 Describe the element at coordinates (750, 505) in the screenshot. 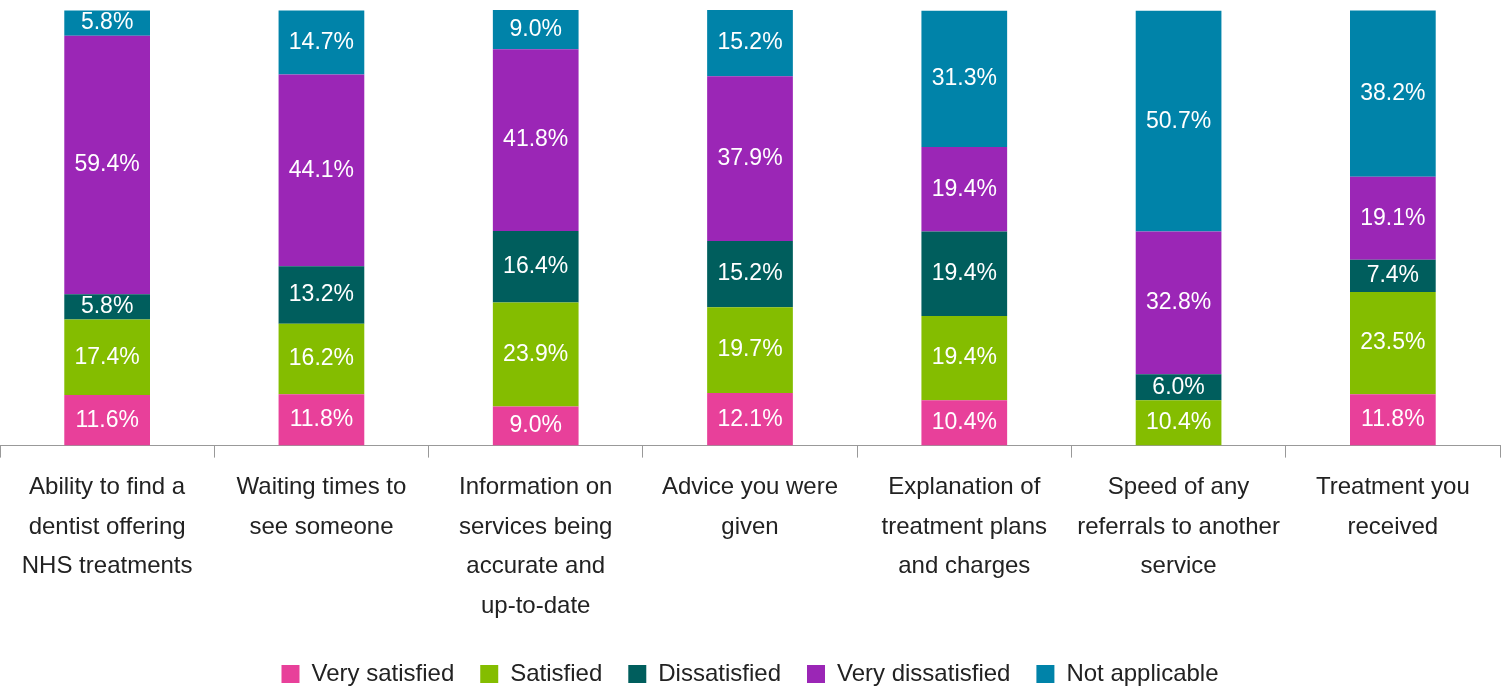

I see `x-tick-label: Advice you were given` at that location.